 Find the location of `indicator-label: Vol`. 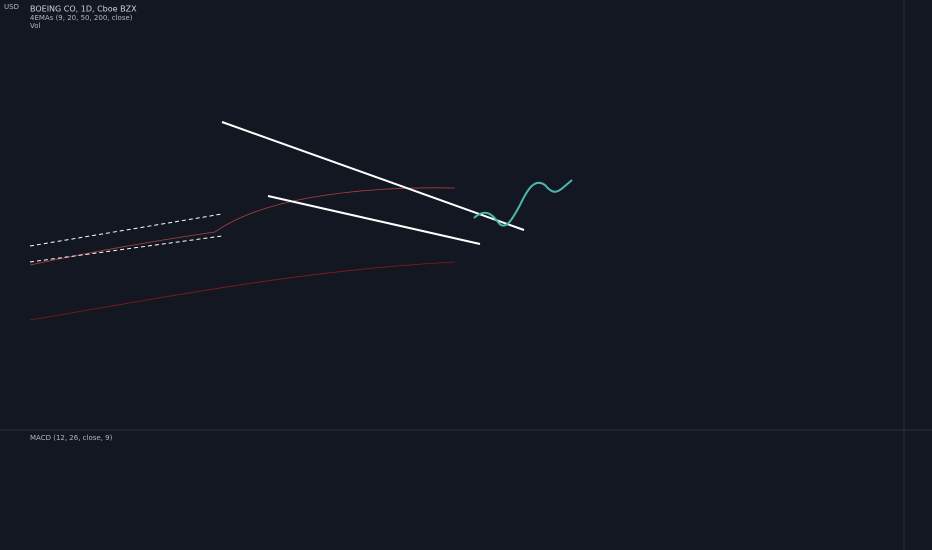

indicator-label: Vol is located at coordinates (35, 26).